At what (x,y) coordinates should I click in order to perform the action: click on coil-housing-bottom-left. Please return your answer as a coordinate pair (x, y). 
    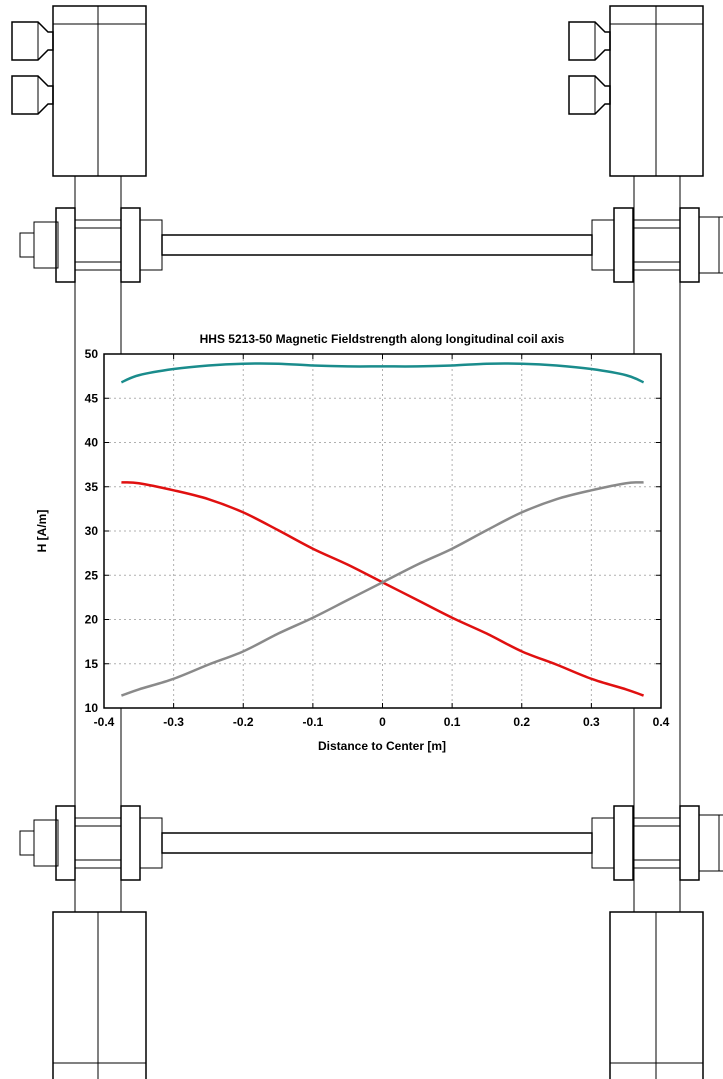
    Looking at the image, I should click on (99, 995).